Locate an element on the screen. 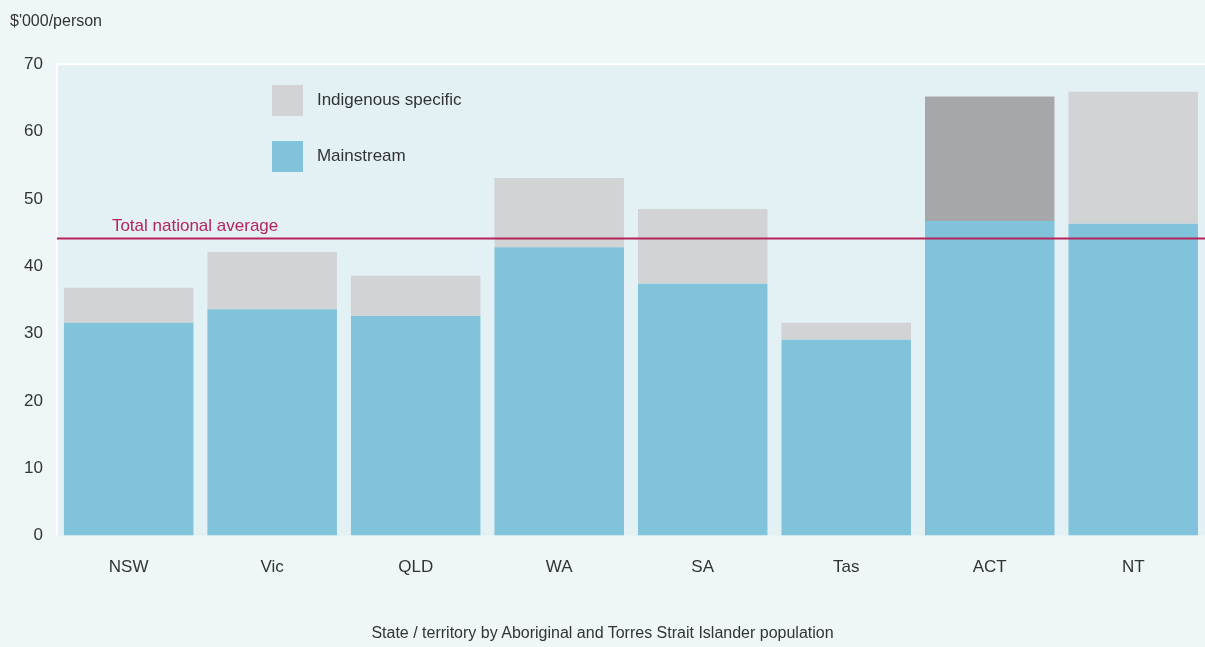 This screenshot has height=647, width=1205. y-tick-label: 10 is located at coordinates (33, 467).